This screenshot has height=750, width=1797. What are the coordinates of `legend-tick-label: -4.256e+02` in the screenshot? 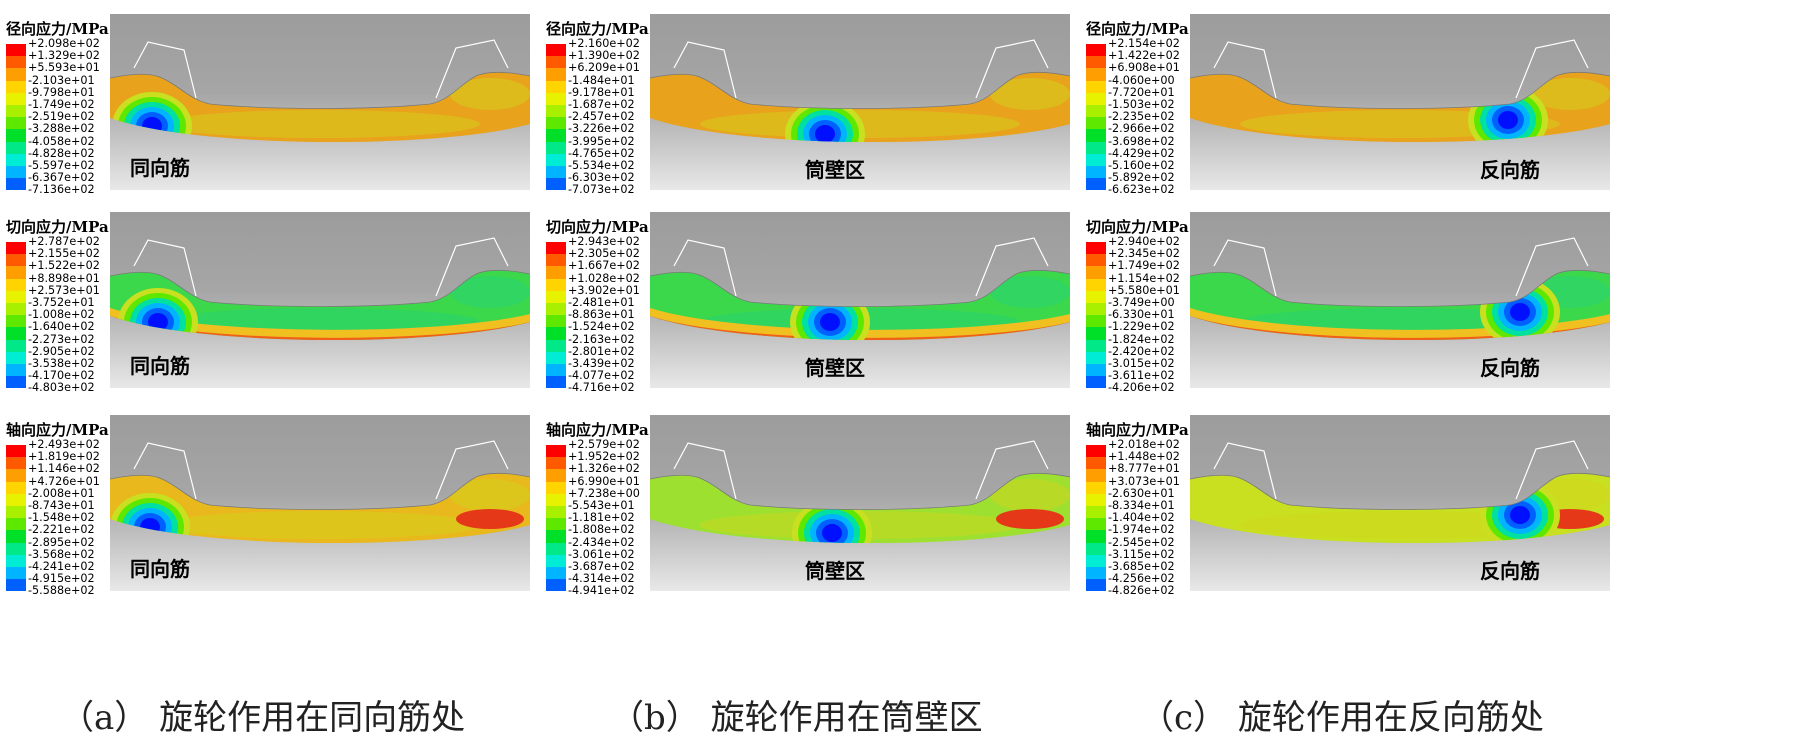 It's located at (1141, 579).